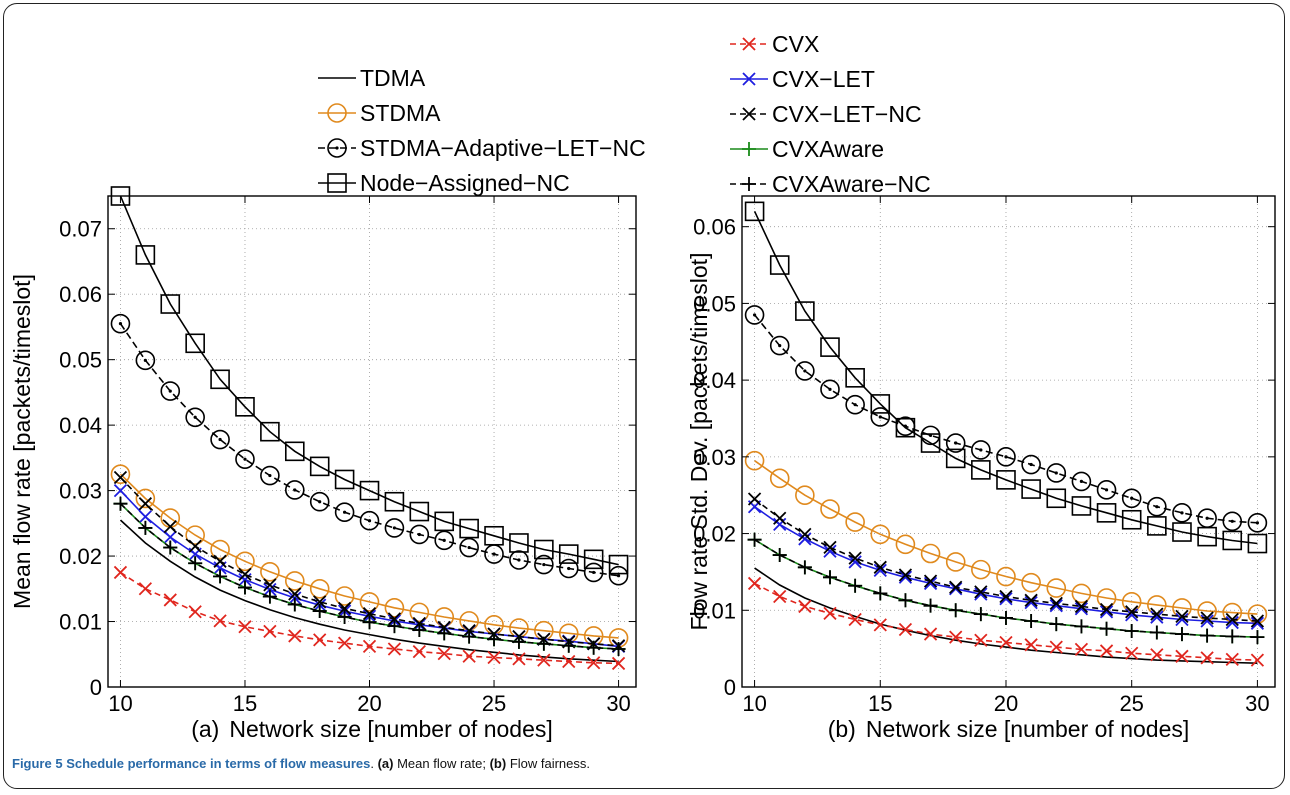  Describe the element at coordinates (441, 763) in the screenshot. I see `caption-a-text: Mean flow rate;` at that location.